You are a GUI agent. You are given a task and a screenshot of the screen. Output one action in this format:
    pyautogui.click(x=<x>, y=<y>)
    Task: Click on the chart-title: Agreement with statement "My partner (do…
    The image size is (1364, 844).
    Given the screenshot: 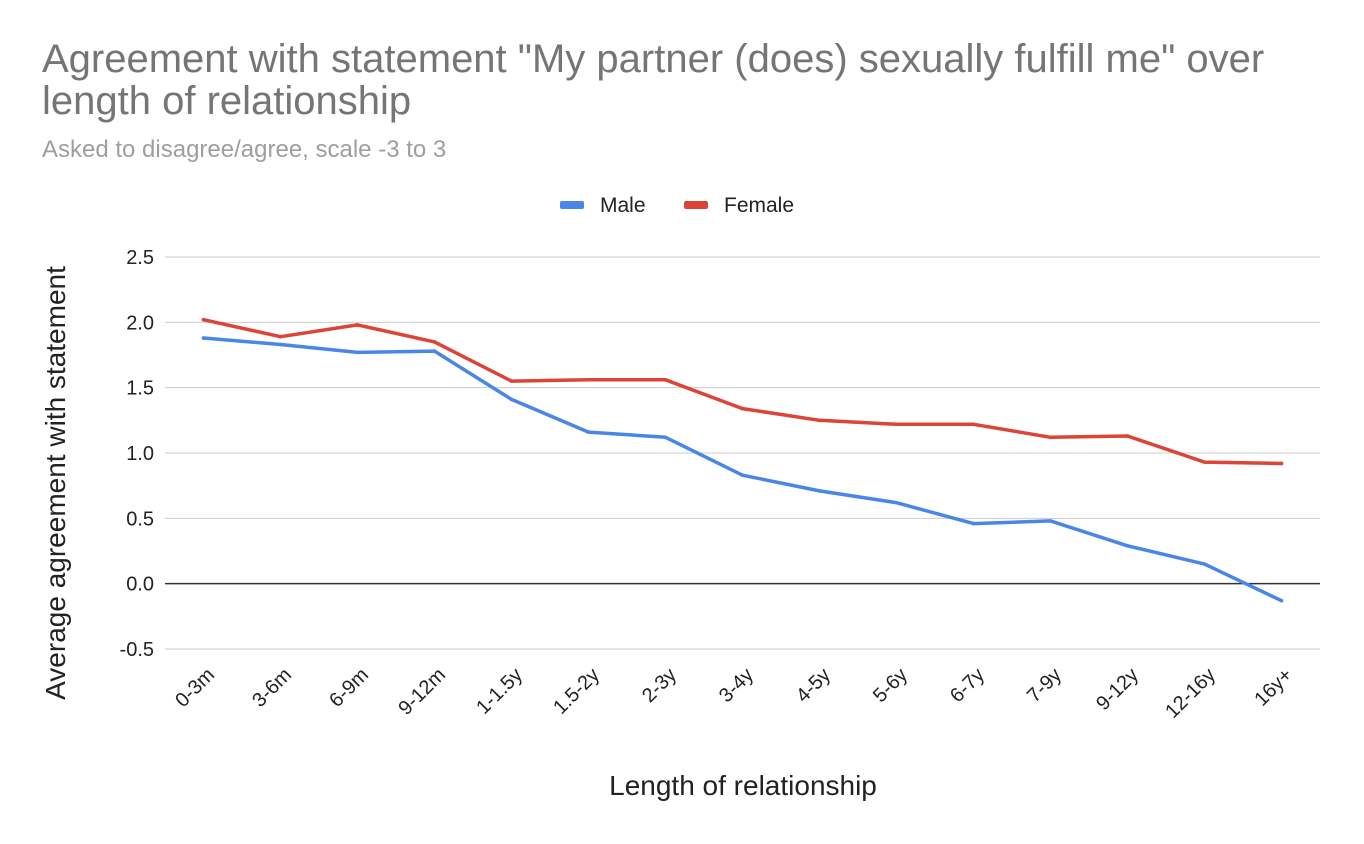 What is the action you would take?
    pyautogui.click(x=653, y=80)
    